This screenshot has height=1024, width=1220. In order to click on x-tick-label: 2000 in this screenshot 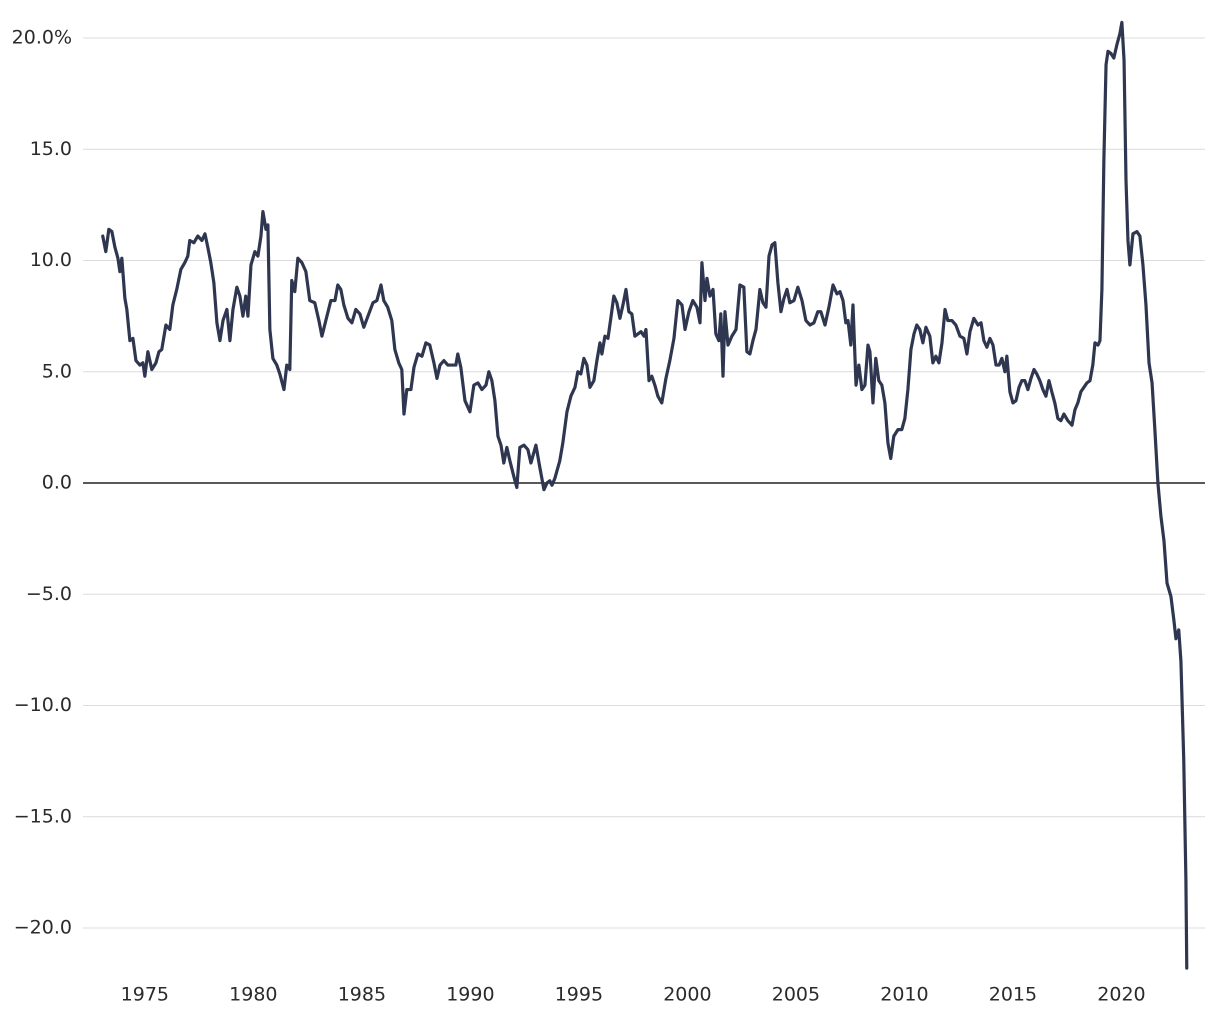, I will do `click(687, 995)`.